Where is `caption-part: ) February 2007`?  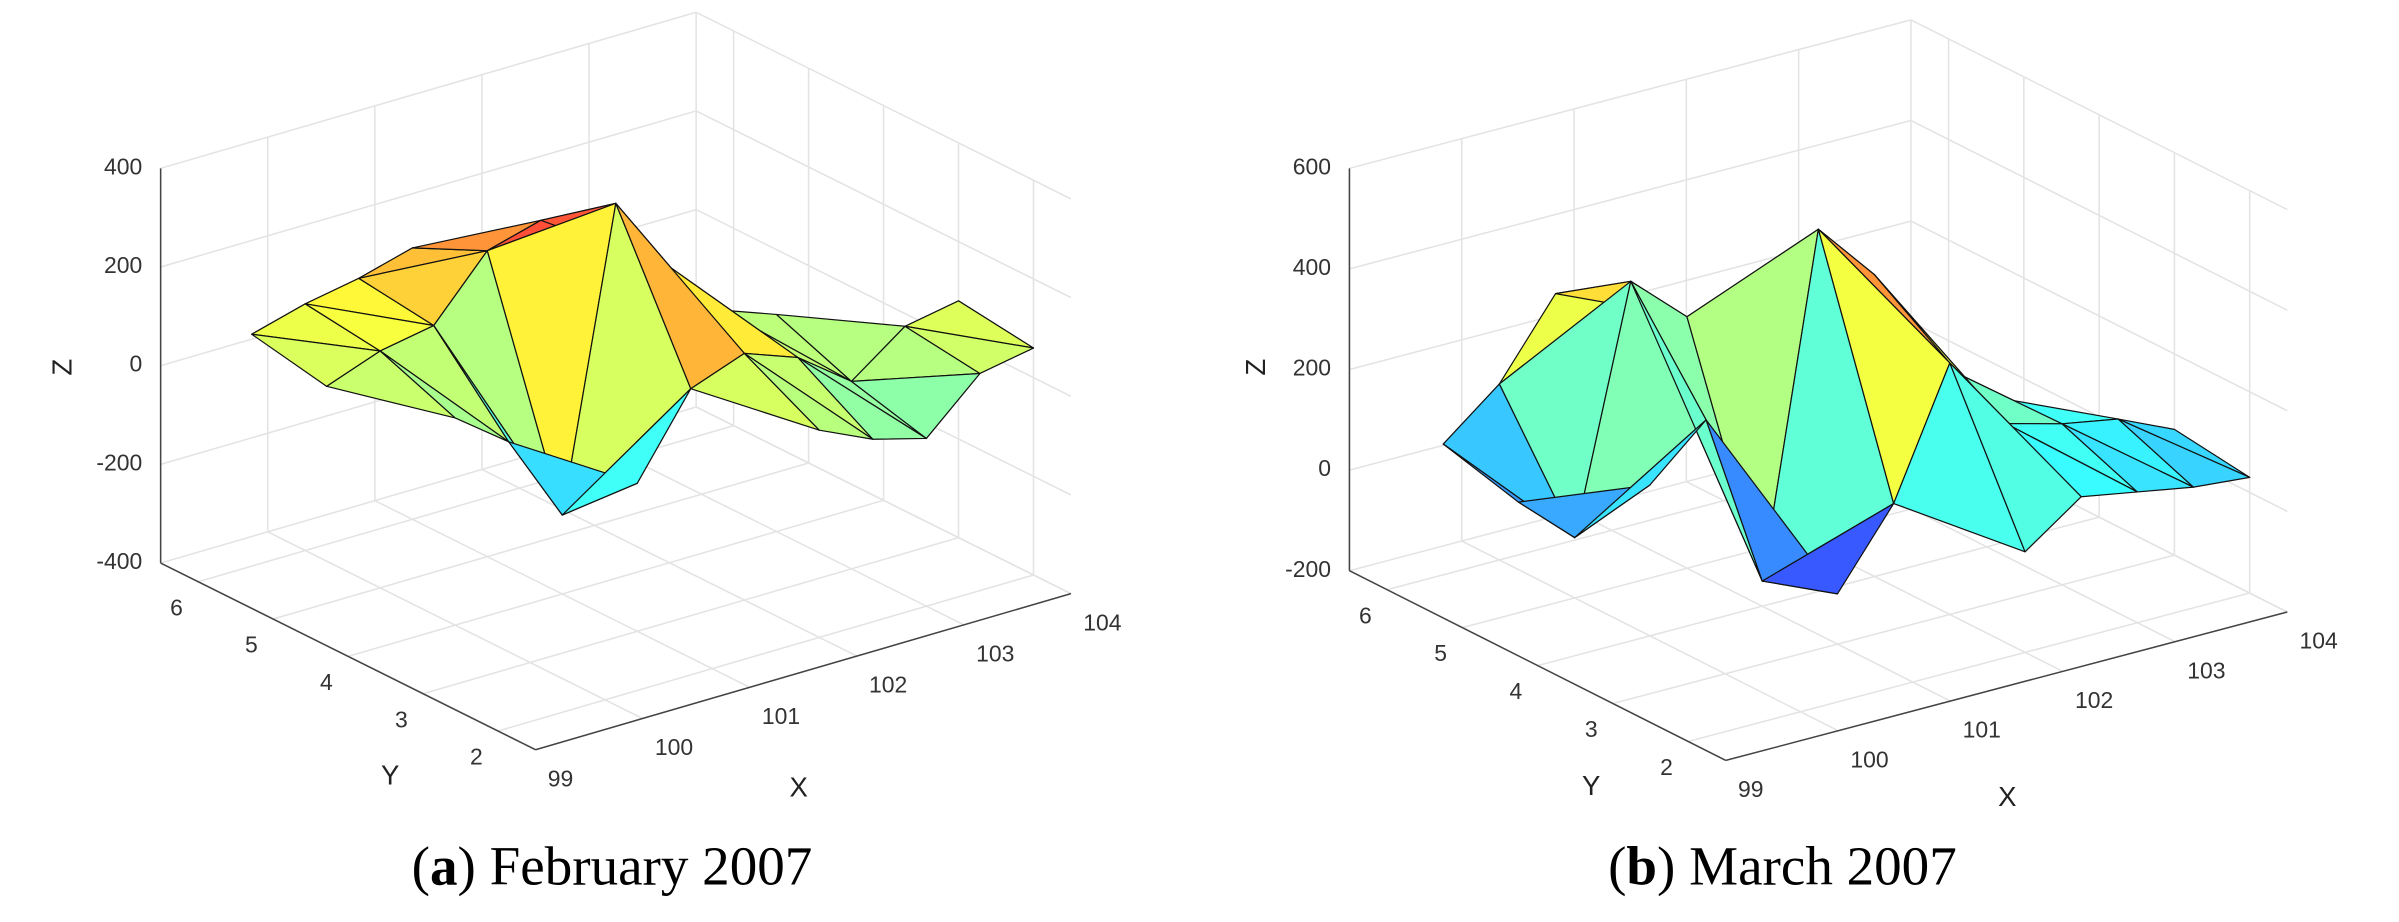
caption-part: ) February 2007 is located at coordinates (635, 865).